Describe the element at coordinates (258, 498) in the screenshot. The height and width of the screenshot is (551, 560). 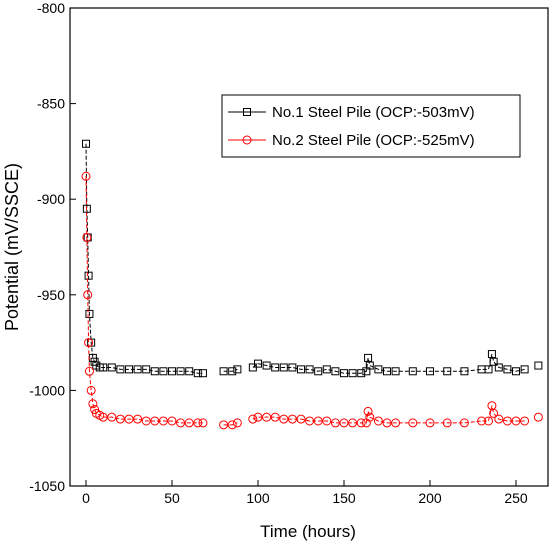
I see `x-tick-label: 100` at that location.